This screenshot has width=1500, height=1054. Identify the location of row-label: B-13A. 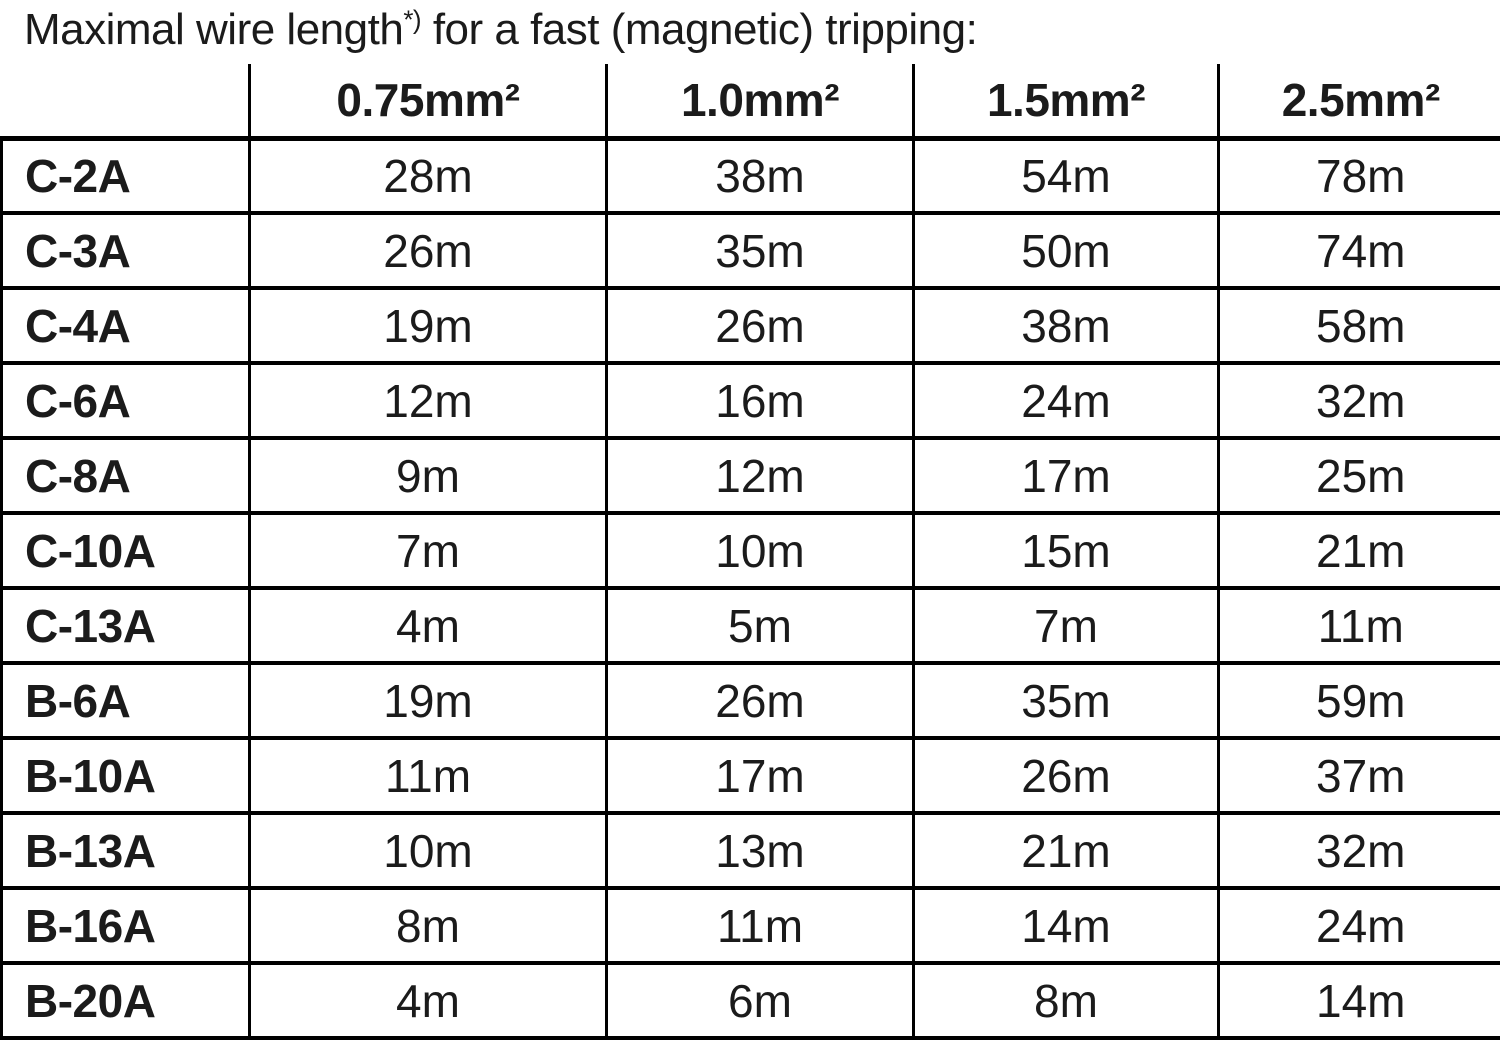
(125, 850).